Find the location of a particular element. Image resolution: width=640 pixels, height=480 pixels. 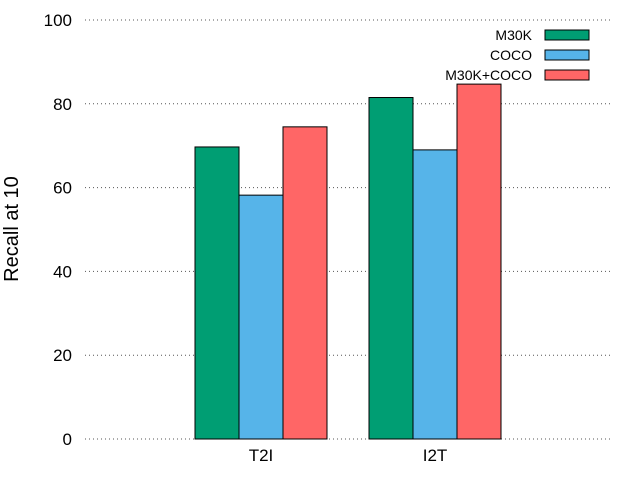

y-axis-title: Recall at 10 is located at coordinates (12, 229).